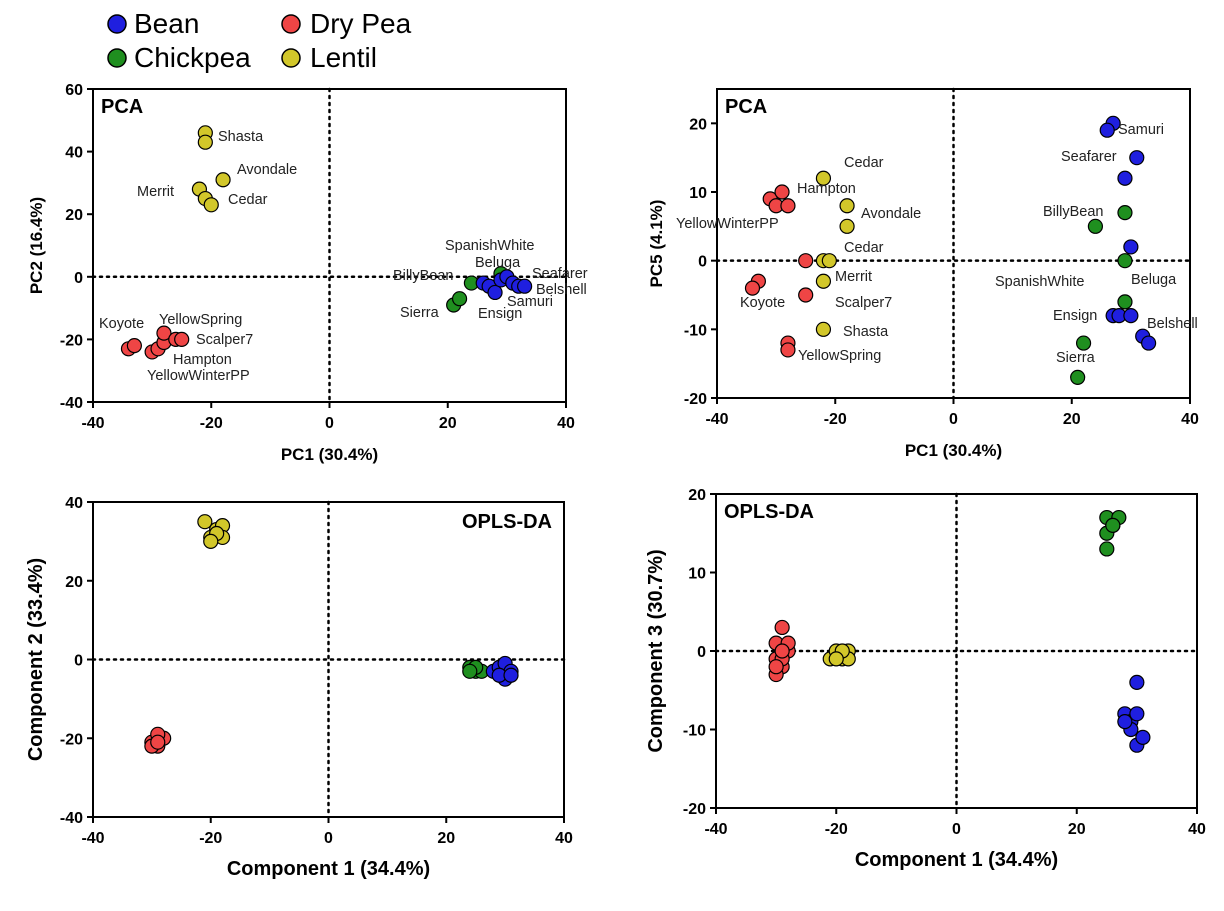 Image resolution: width=1224 pixels, height=911 pixels. I want to click on legend-label: Chickpea, so click(192, 57).